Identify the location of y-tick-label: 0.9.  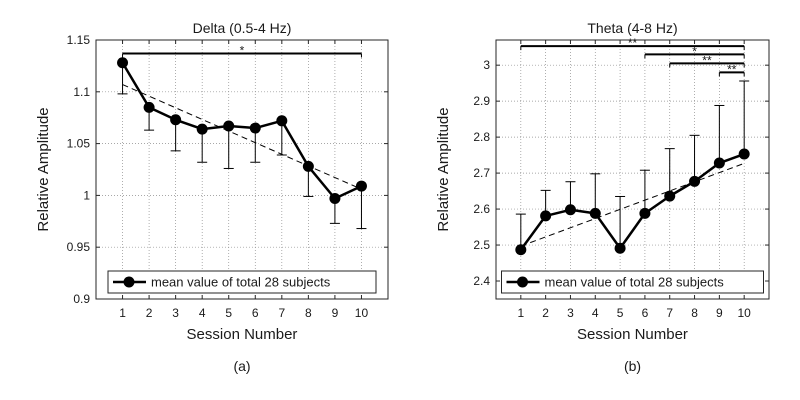
(81, 299).